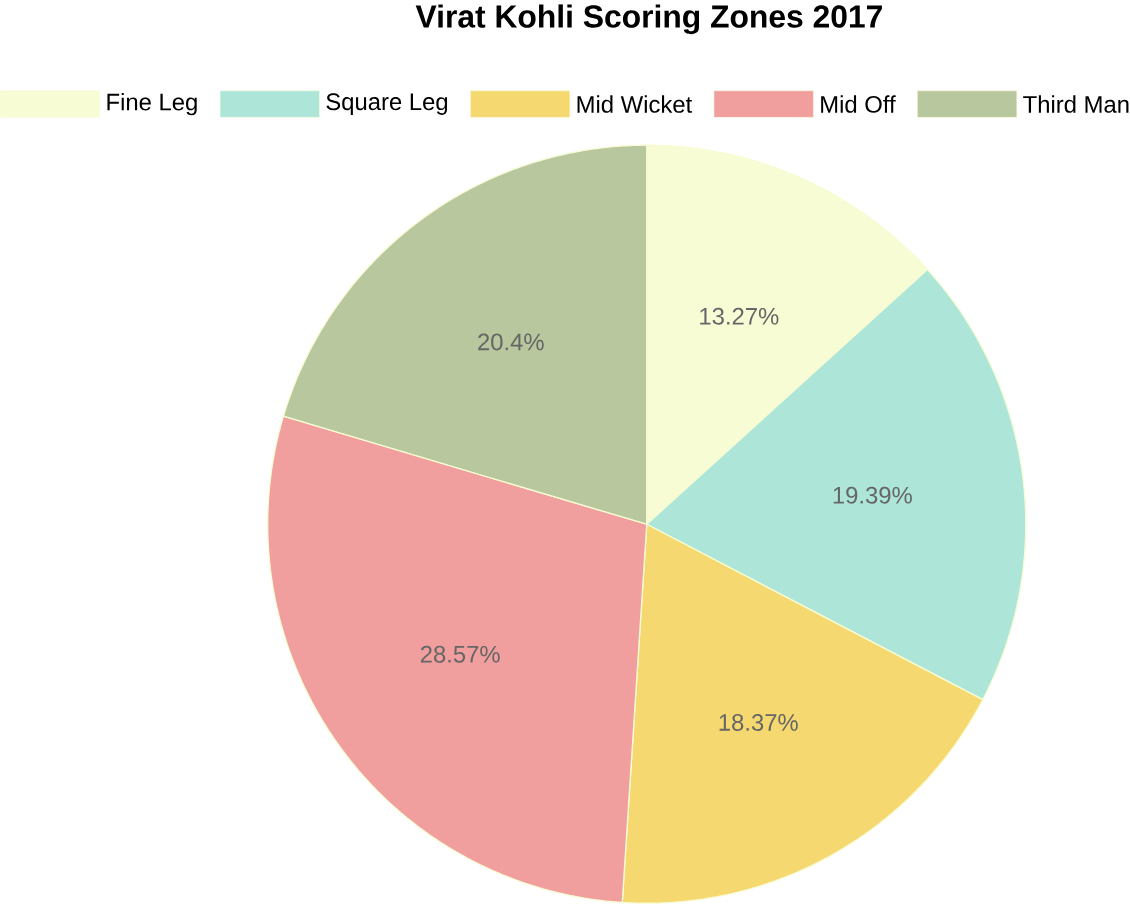 This screenshot has width=1130, height=904. Describe the element at coordinates (739, 316) in the screenshot. I see `data-label: 13.27%` at that location.